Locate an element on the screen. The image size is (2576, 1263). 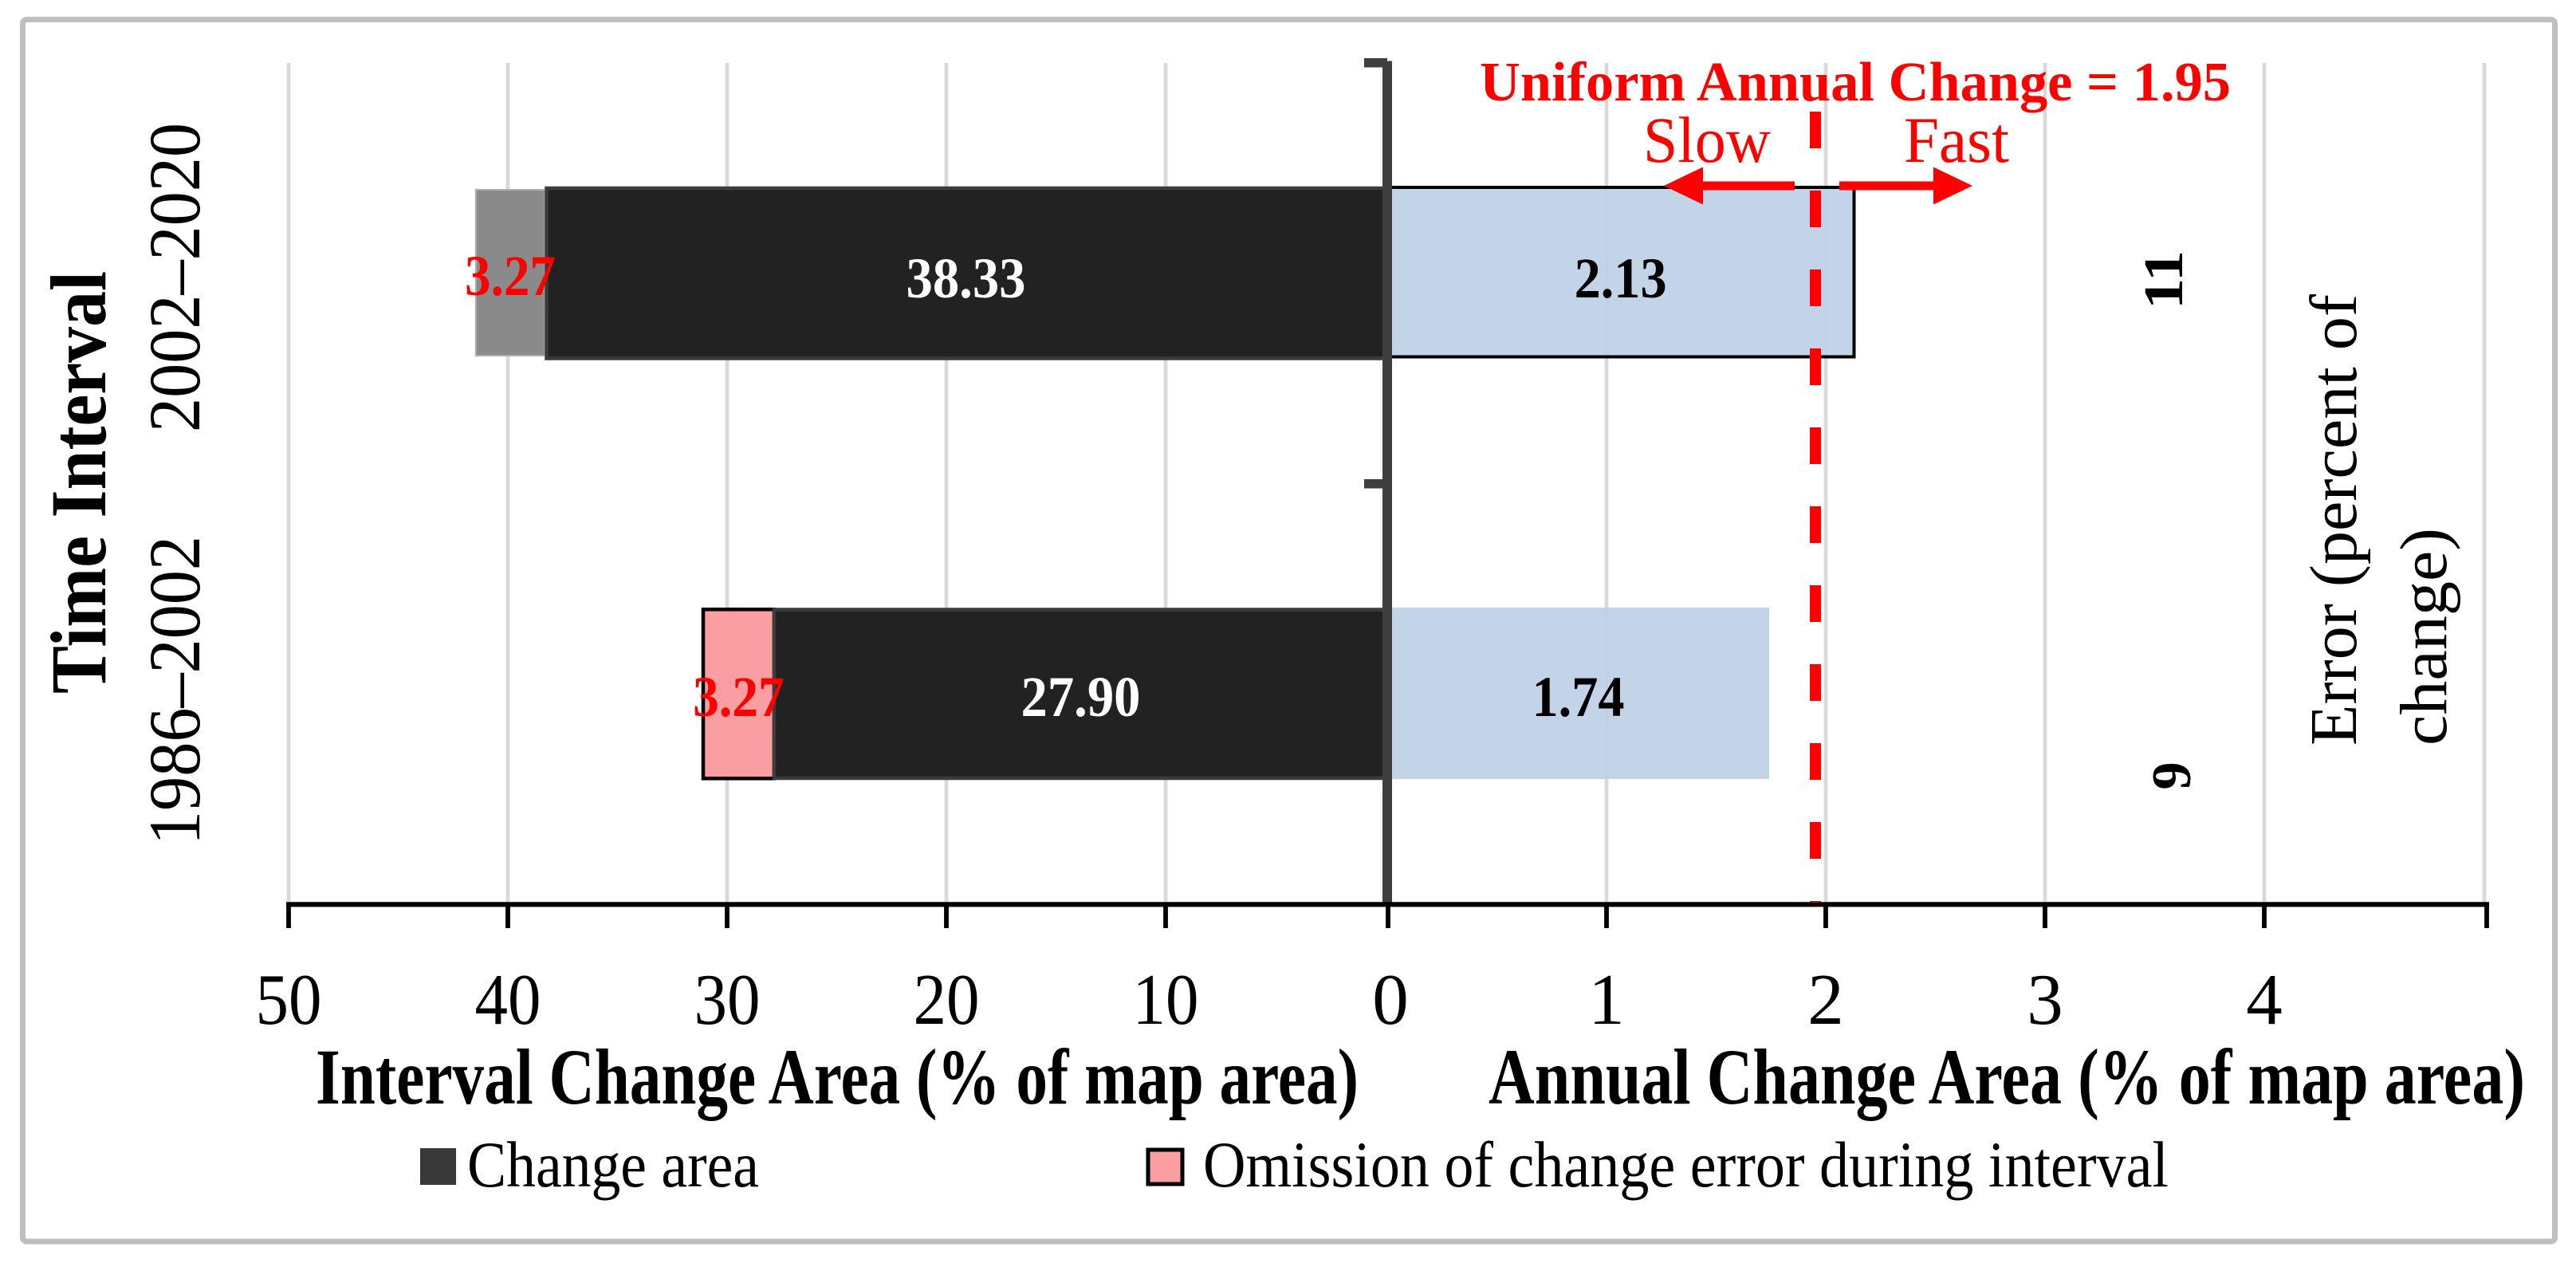
svg-text: 9 is located at coordinates (2172, 776).